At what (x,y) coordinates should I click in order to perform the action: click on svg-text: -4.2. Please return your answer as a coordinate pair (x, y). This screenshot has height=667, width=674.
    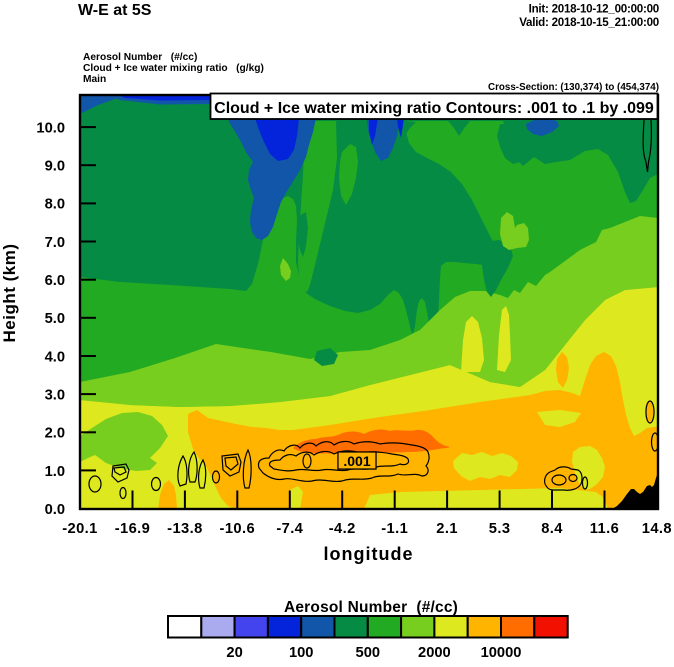
    Looking at the image, I should click on (342, 529).